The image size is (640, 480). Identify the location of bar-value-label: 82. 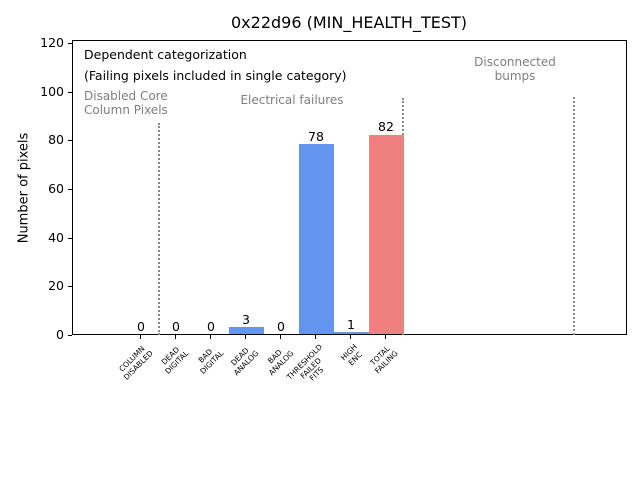
(386, 127).